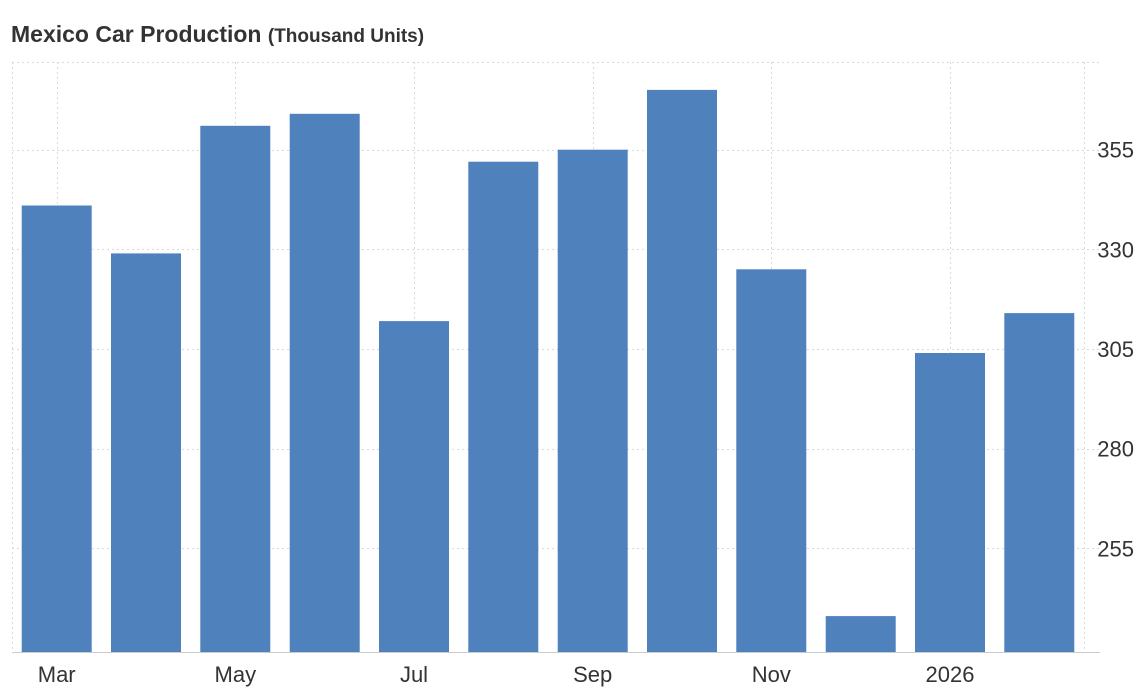  I want to click on x-tick-label: May, so click(236, 674).